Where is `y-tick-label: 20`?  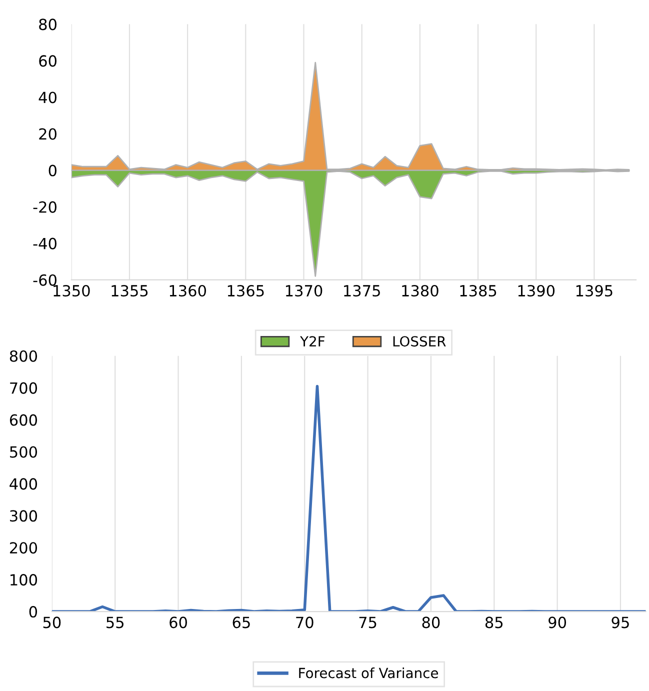 y-tick-label: 20 is located at coordinates (47, 134).